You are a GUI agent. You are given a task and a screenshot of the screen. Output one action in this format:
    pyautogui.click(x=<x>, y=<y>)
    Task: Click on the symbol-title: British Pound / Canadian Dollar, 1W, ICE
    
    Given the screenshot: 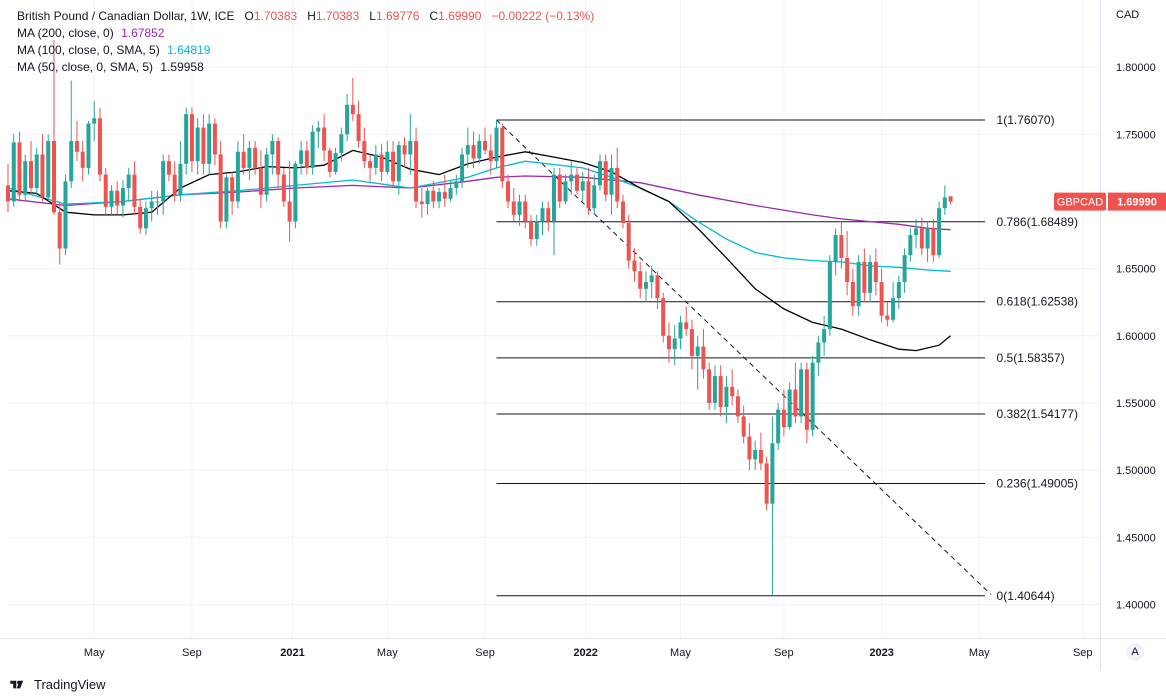 What is the action you would take?
    pyautogui.click(x=126, y=16)
    